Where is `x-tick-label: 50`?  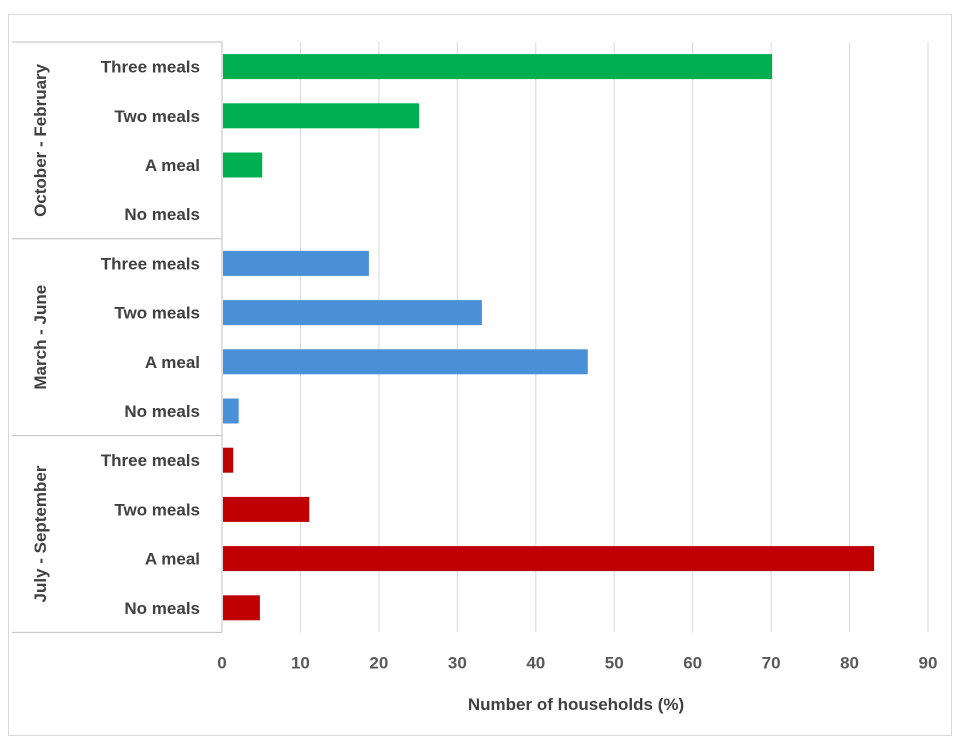
x-tick-label: 50 is located at coordinates (614, 662).